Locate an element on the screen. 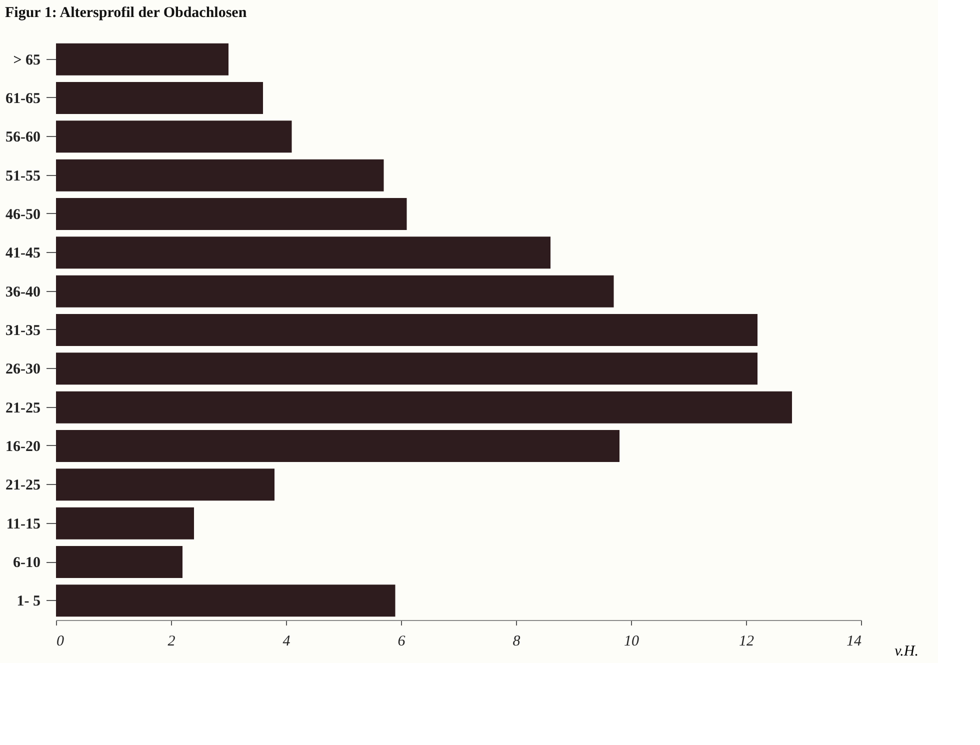 The width and height of the screenshot is (980, 745). y-tick-label: 11-15 is located at coordinates (23, 524).